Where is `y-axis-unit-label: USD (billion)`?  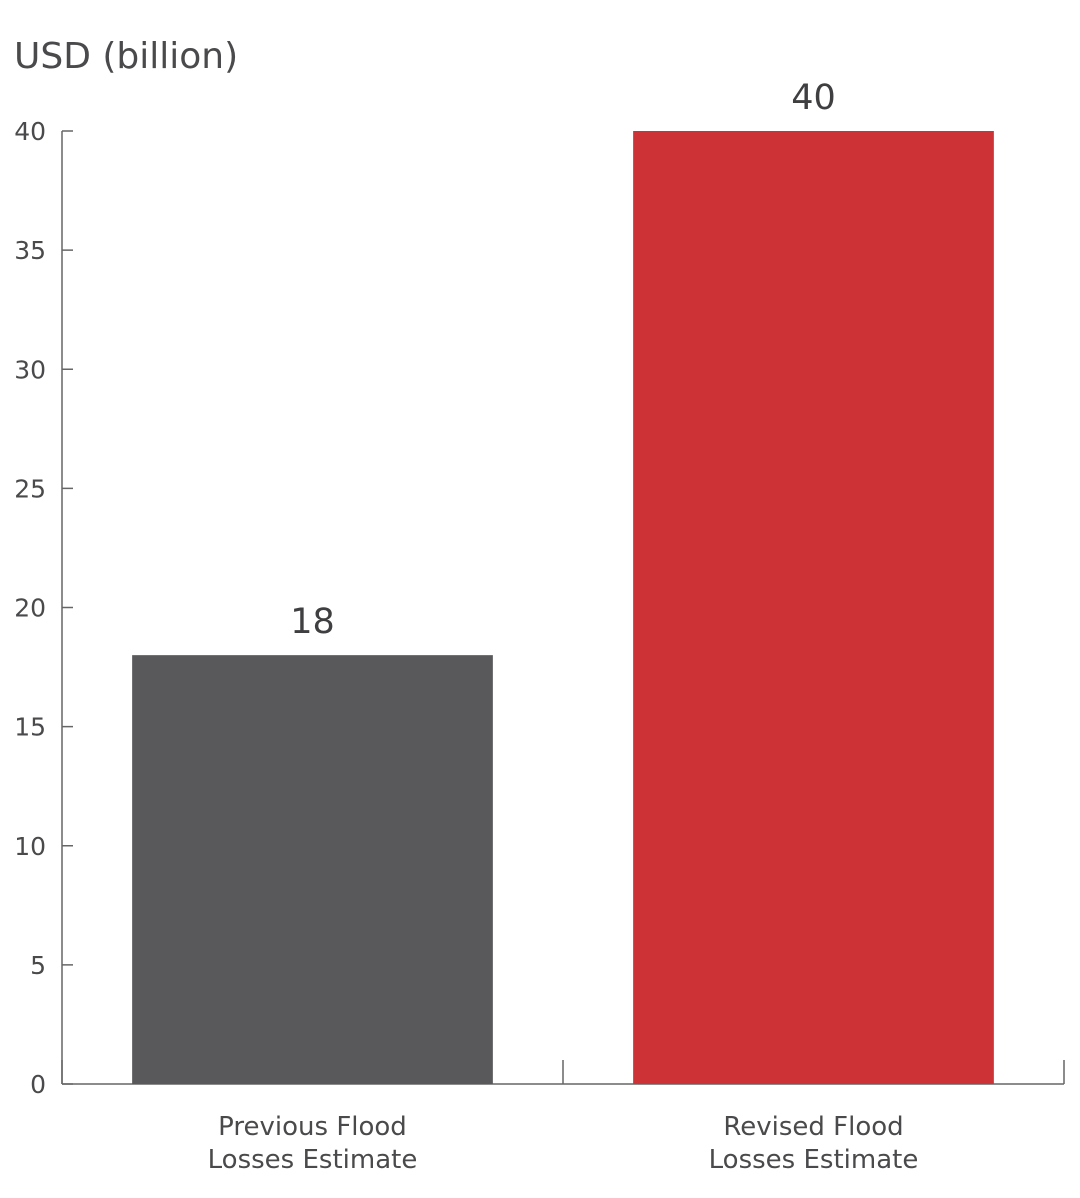 y-axis-unit-label: USD (billion) is located at coordinates (126, 56).